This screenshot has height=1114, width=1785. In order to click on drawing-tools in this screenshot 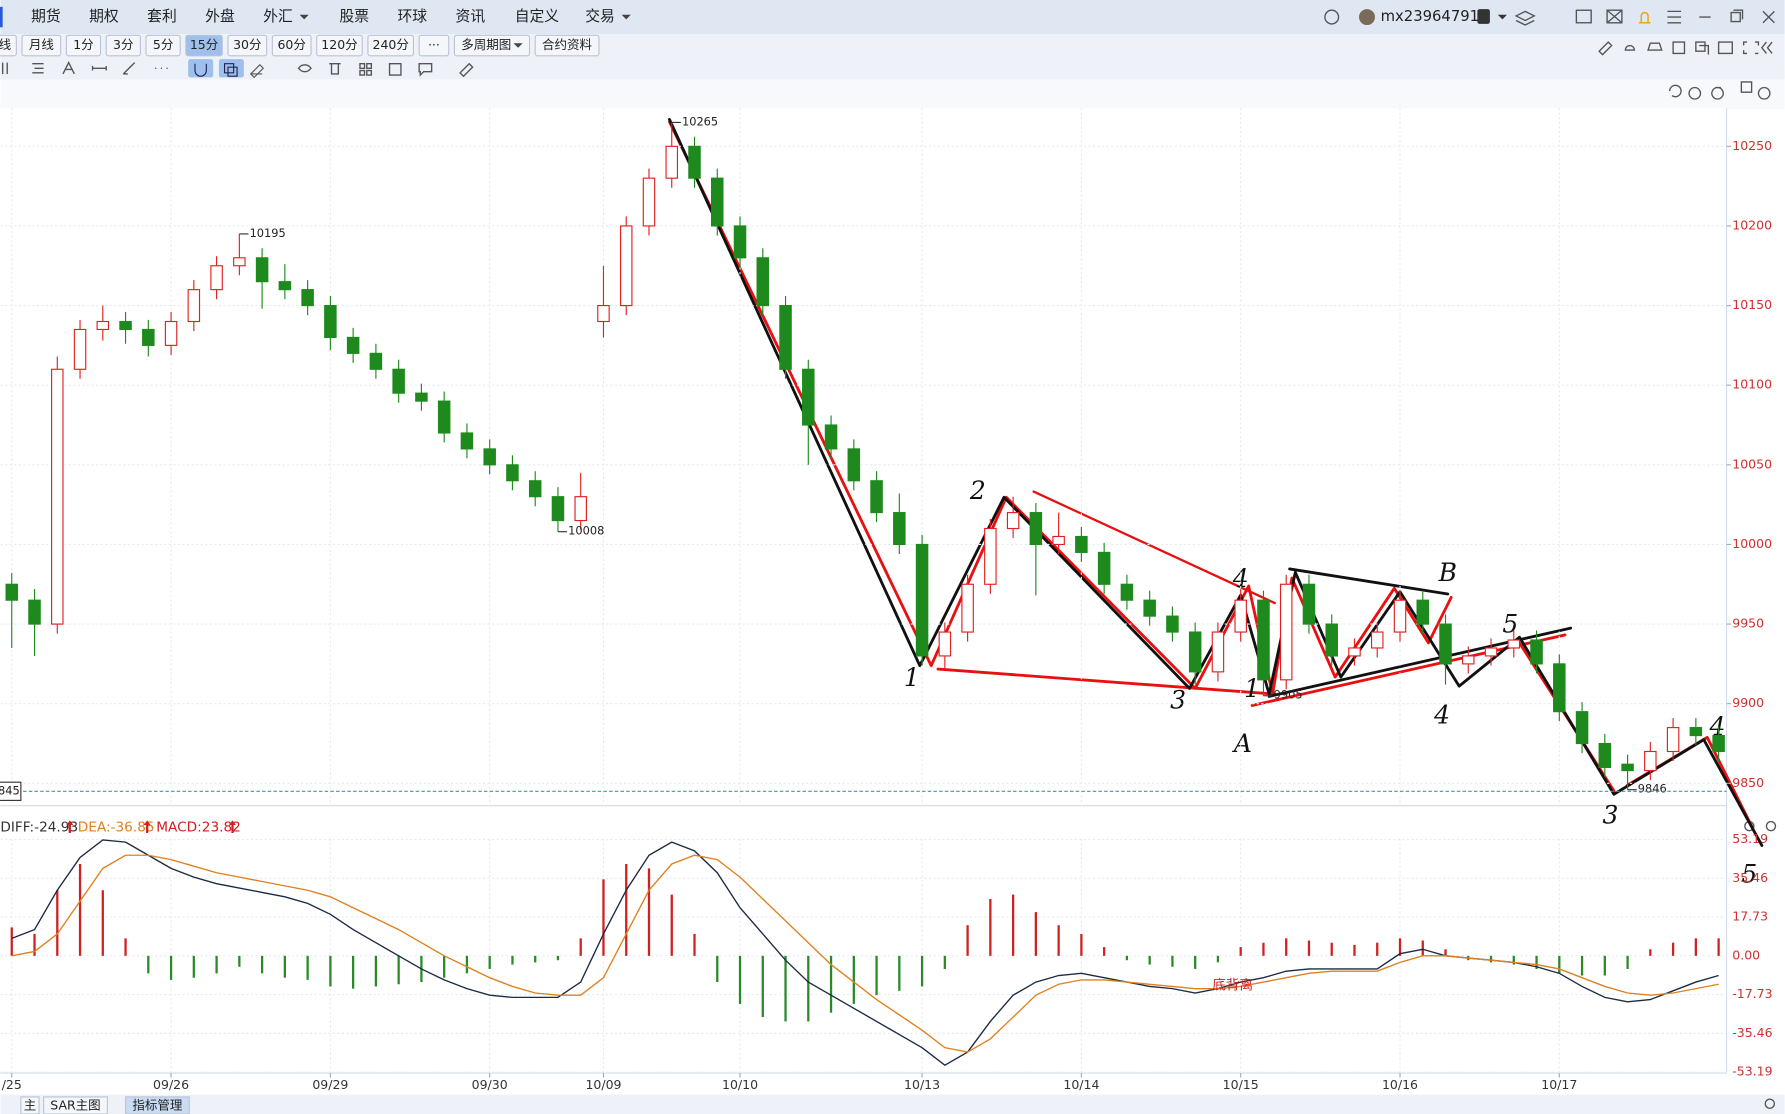, I will do `click(237, 69)`.